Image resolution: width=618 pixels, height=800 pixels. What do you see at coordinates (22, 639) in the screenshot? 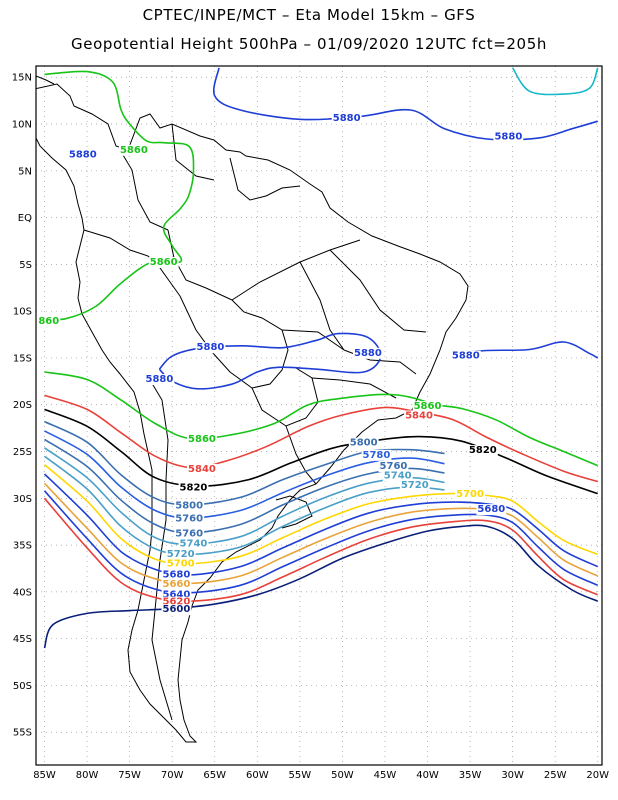
I see `lat-tick-label: 45S` at bounding box center [22, 639].